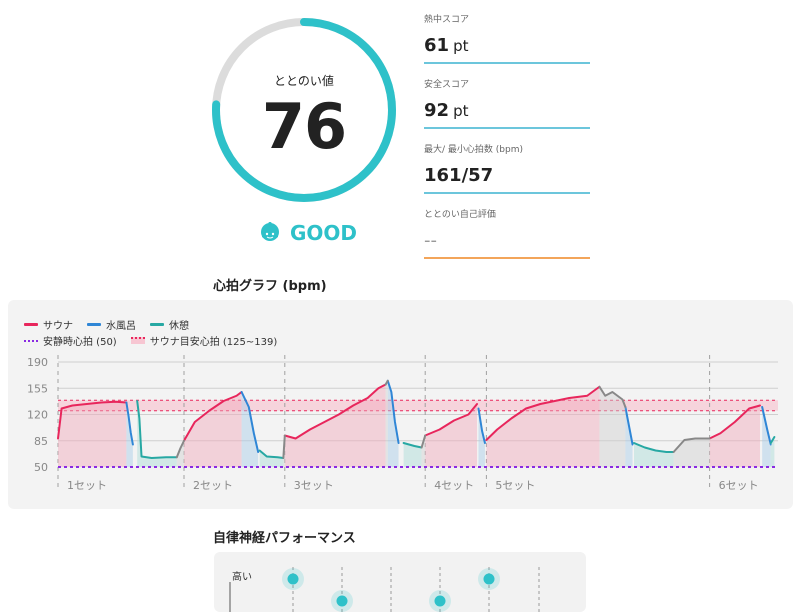 This screenshot has height=612, width=800. I want to click on metric-unit: pt, so click(461, 46).